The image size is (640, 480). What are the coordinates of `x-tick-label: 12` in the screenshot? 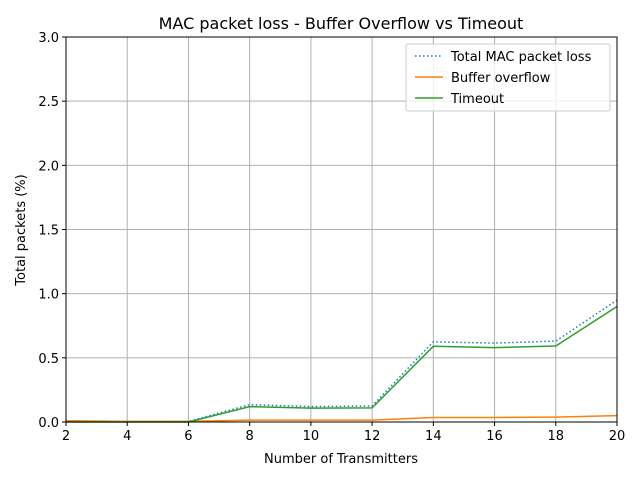 It's located at (372, 436).